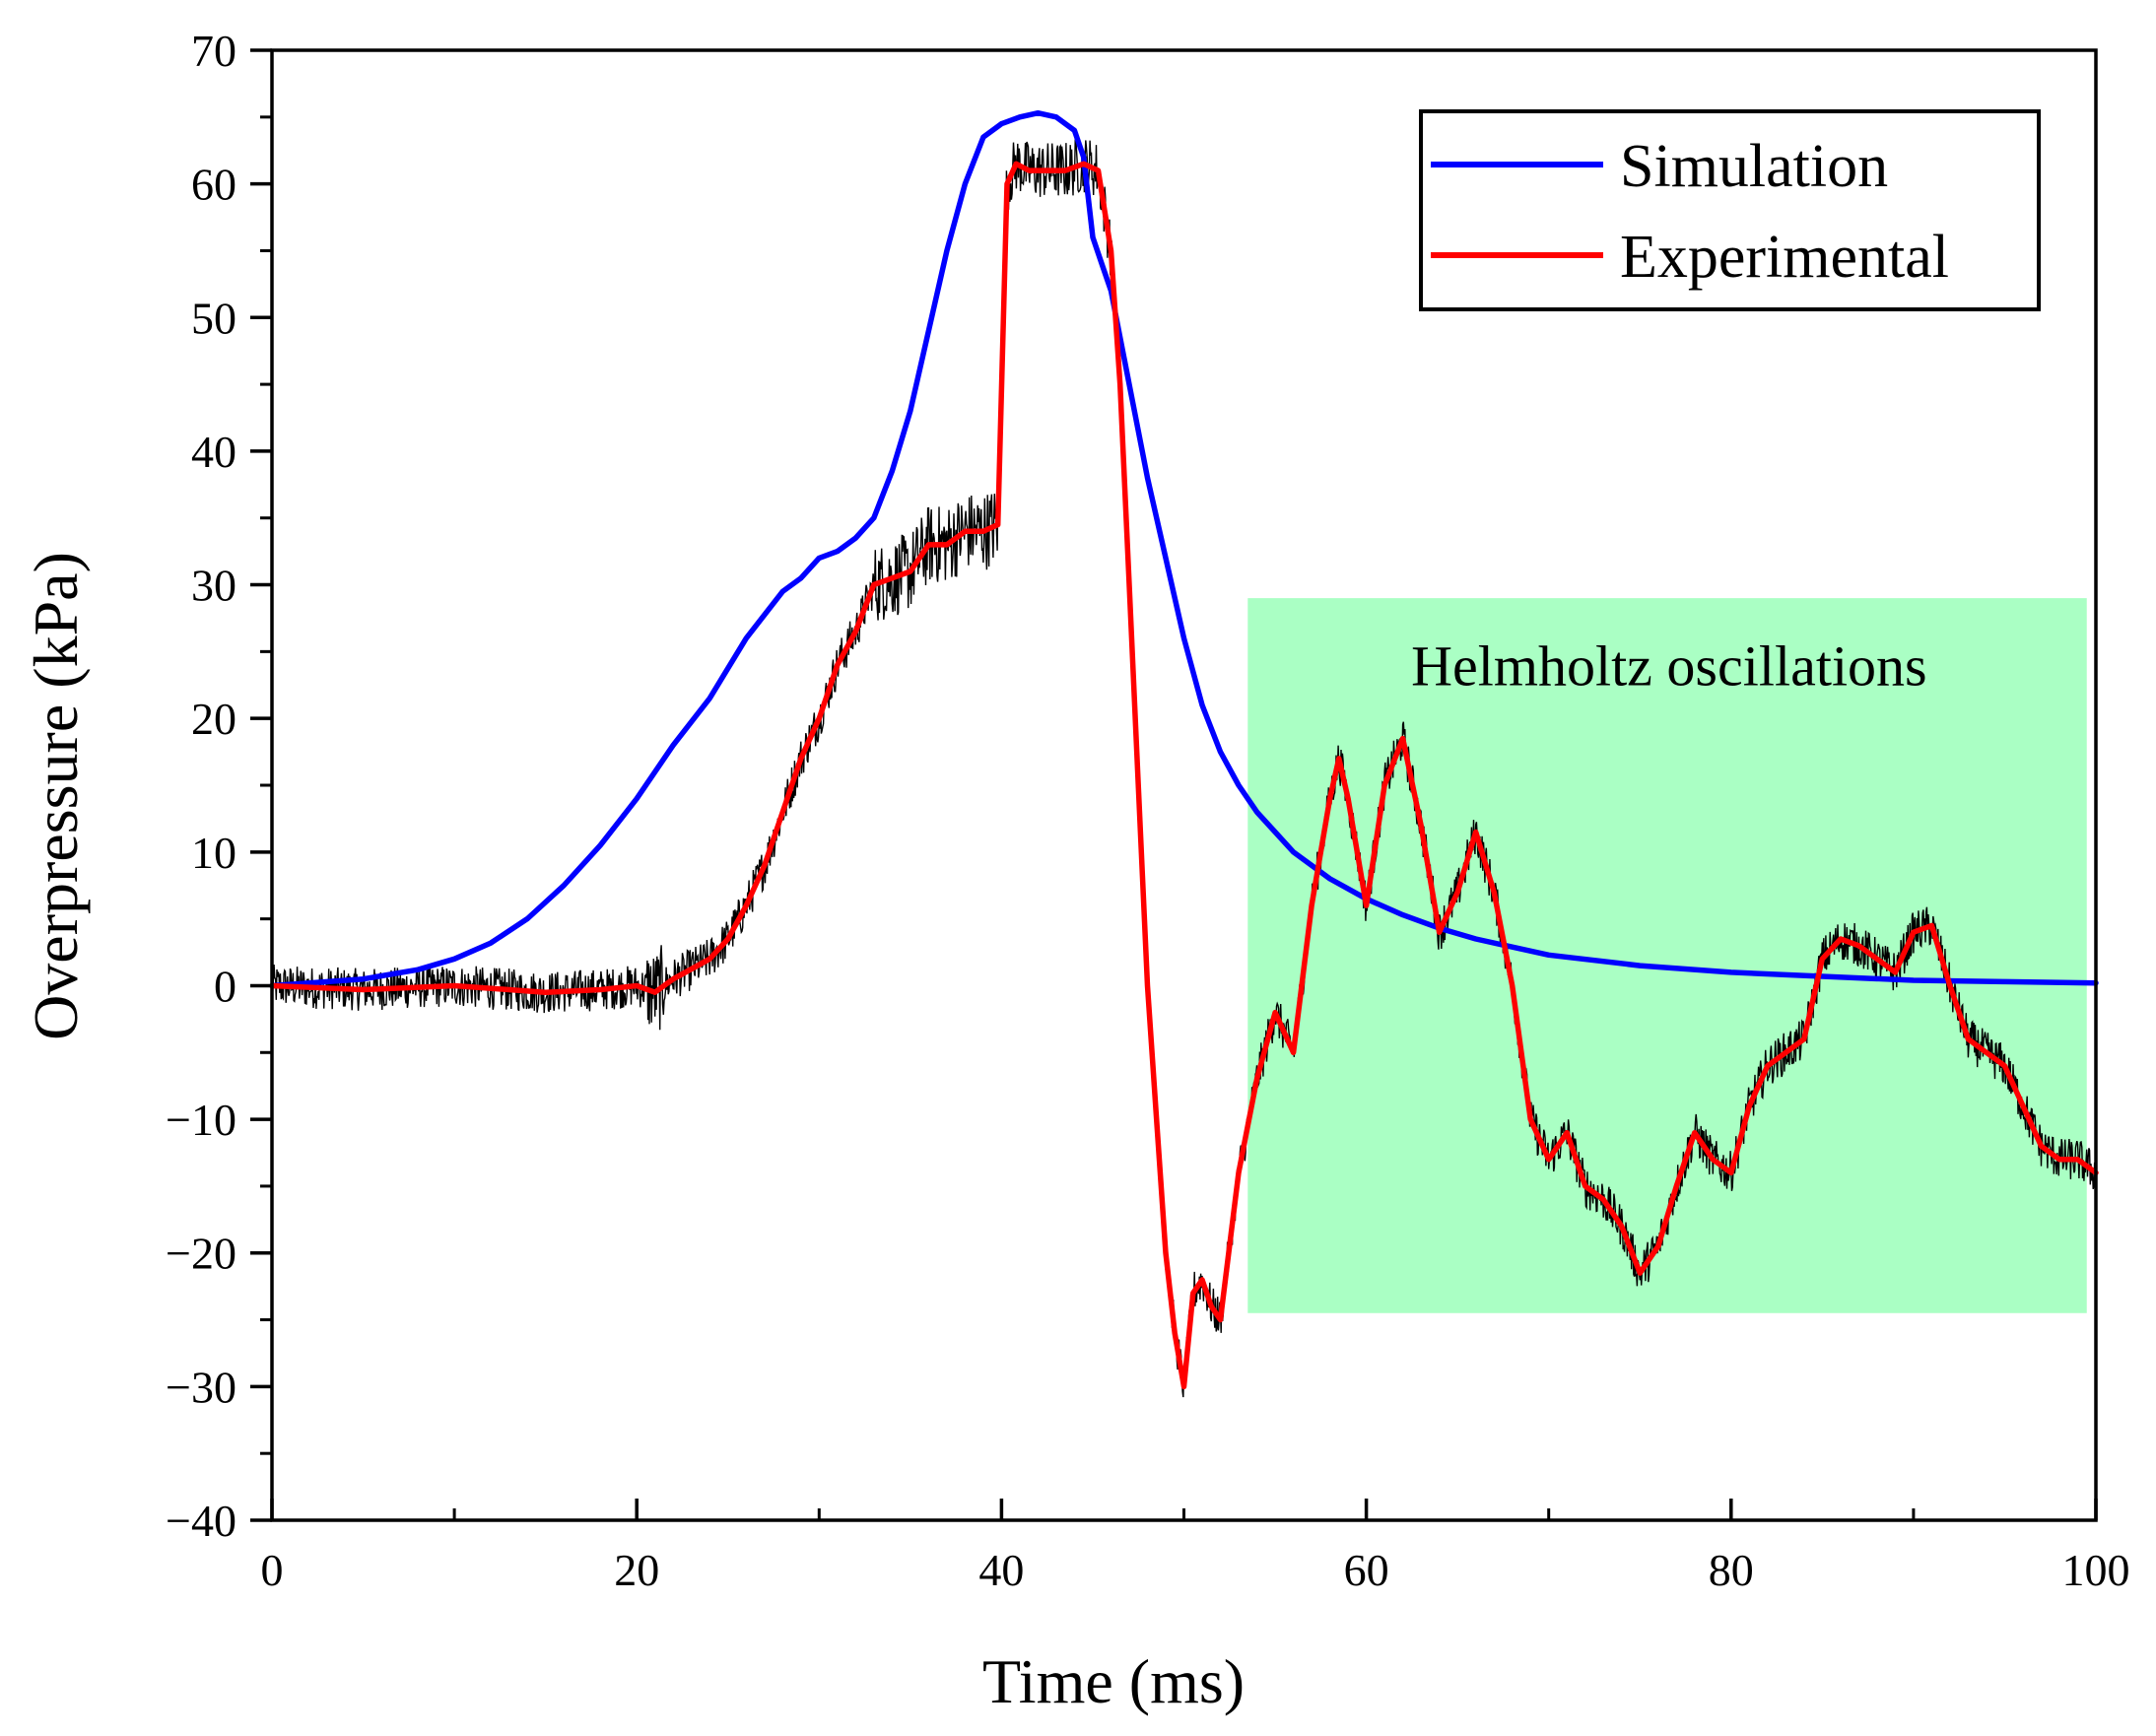  I want to click on legend-label-experimental: Experimental, so click(1785, 257).